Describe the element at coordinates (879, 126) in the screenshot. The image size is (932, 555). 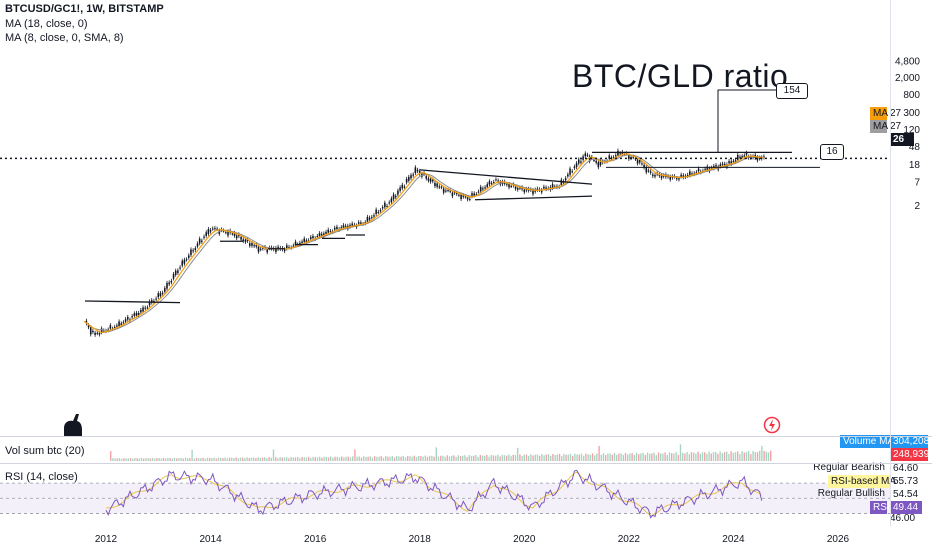
I see `ma2-axis-tag: MA` at that location.